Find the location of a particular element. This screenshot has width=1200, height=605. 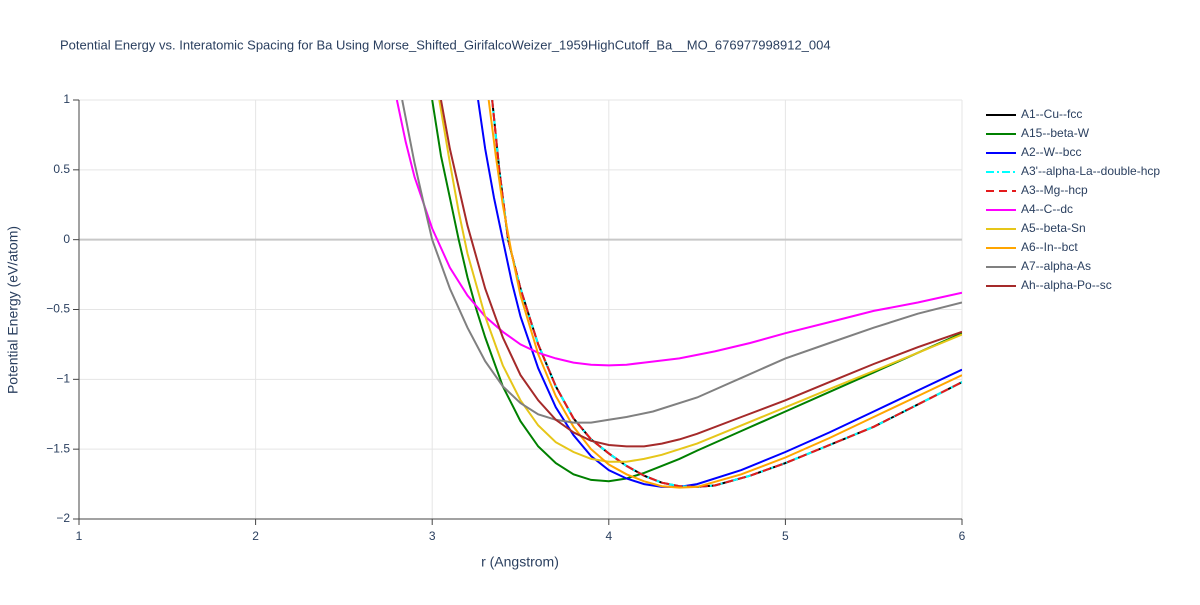

y-tick-label: 0.5 is located at coordinates (61, 169).